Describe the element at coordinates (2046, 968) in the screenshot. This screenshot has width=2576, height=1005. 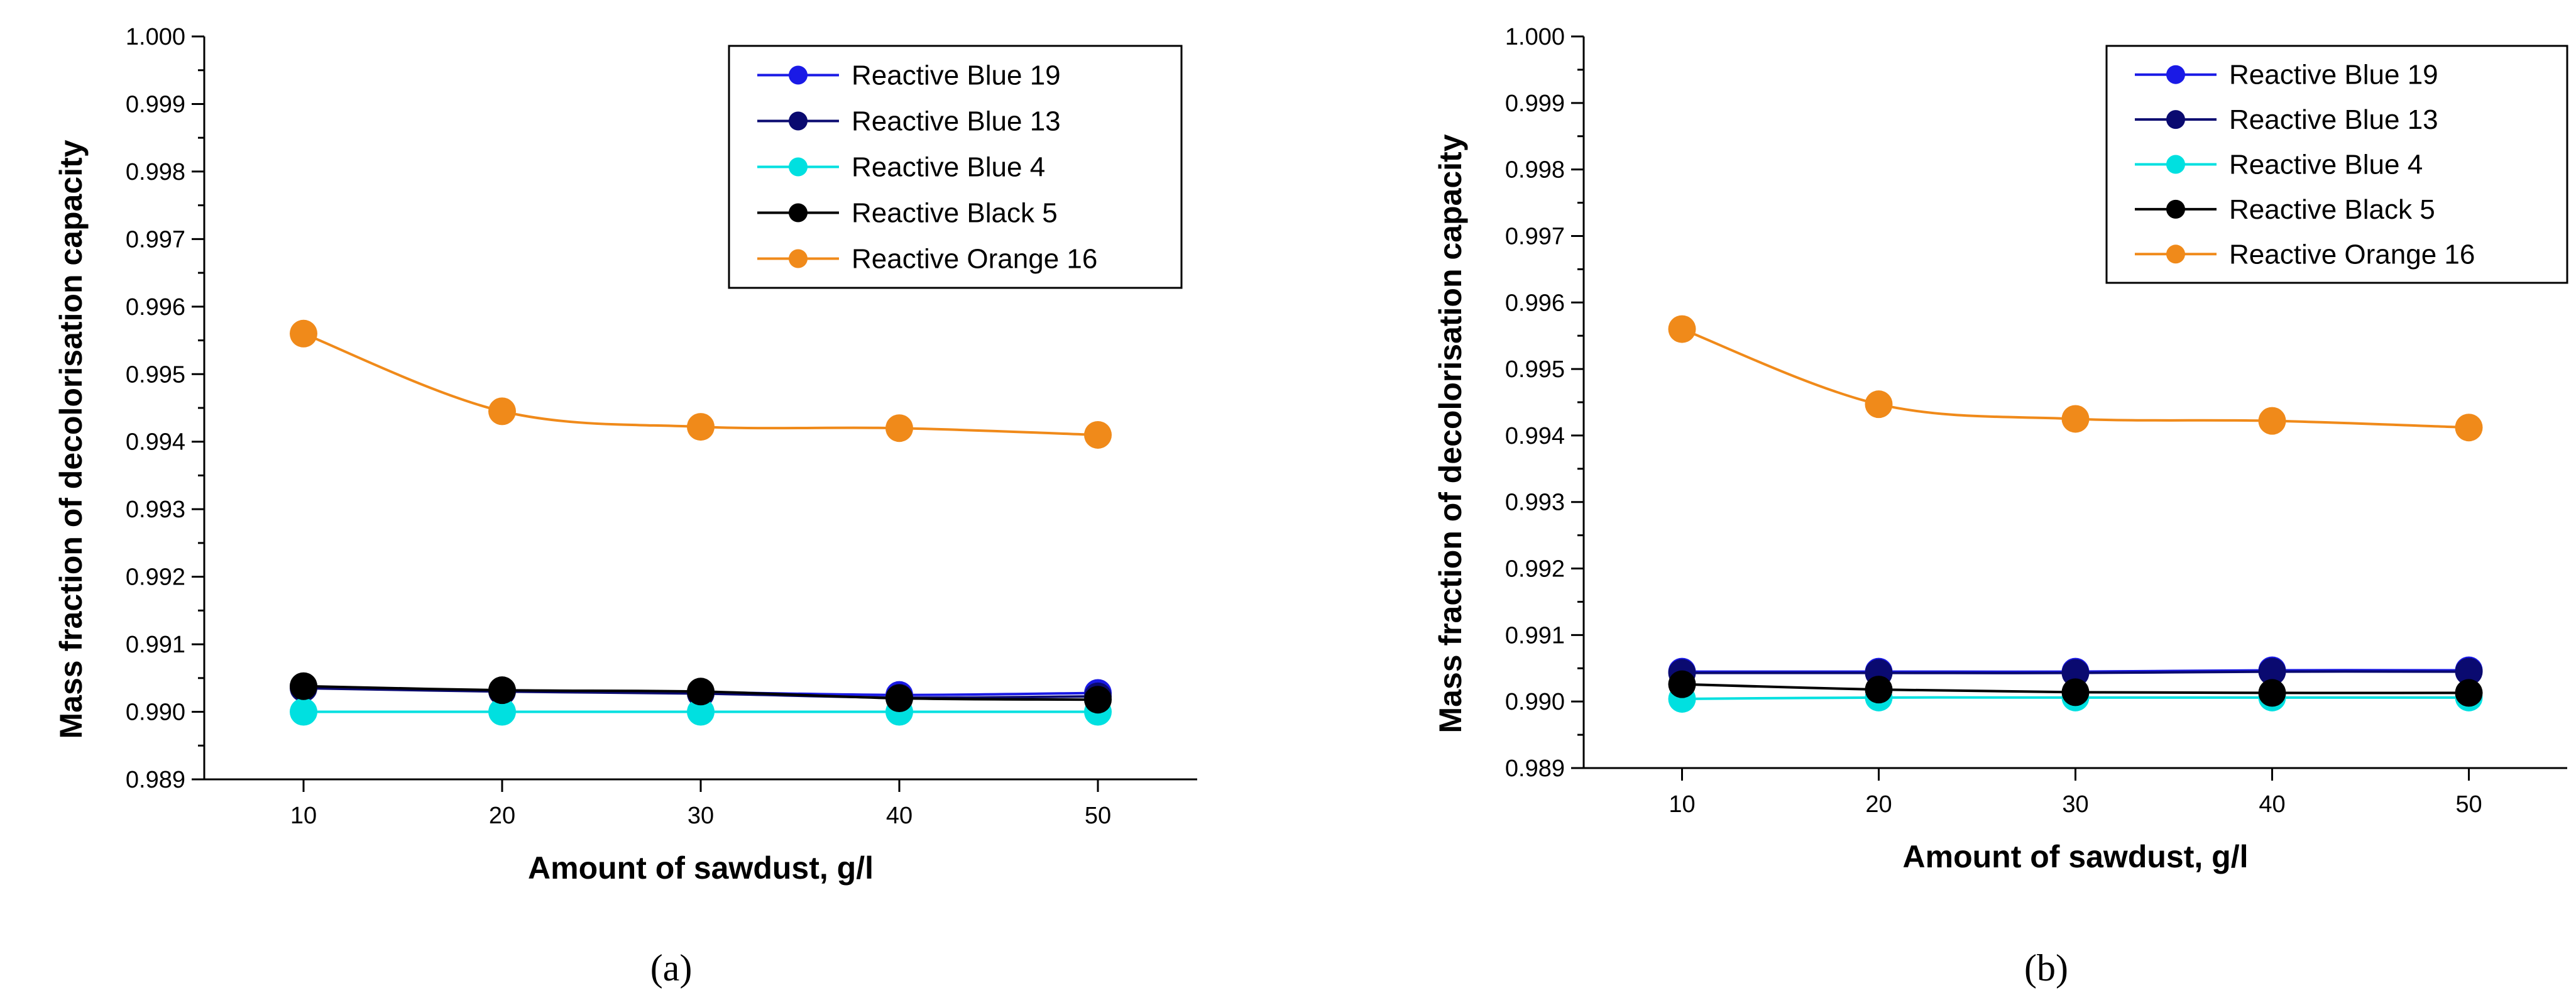
I see `panel-caption: (b)` at that location.